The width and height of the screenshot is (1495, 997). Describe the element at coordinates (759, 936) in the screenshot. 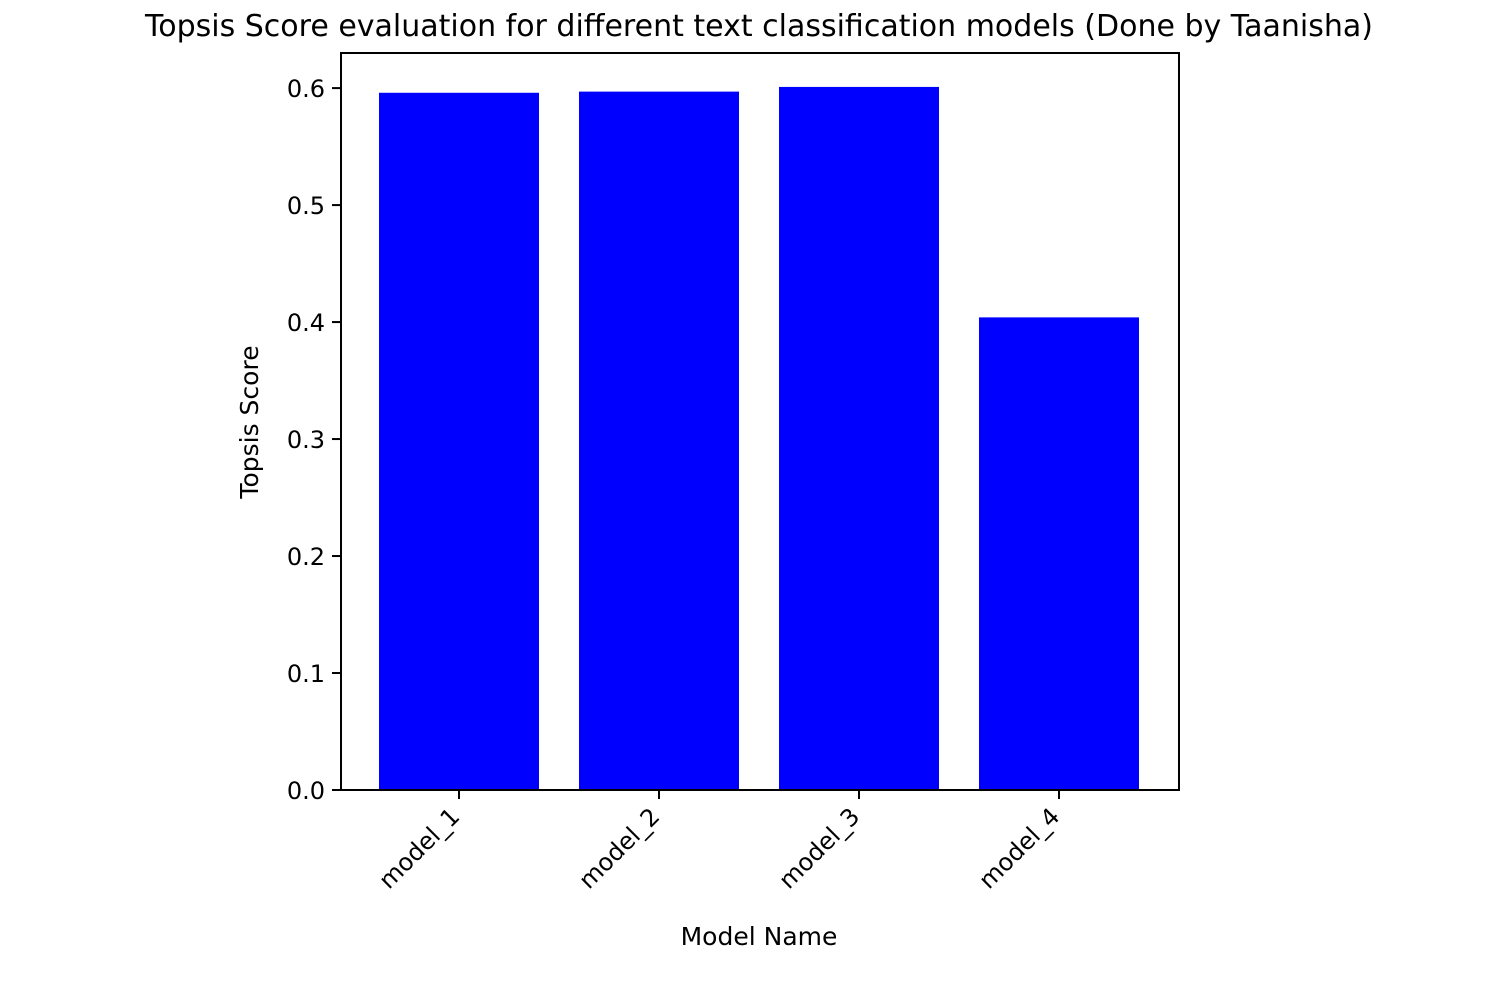

I see `x-axis-label: Model Name` at that location.